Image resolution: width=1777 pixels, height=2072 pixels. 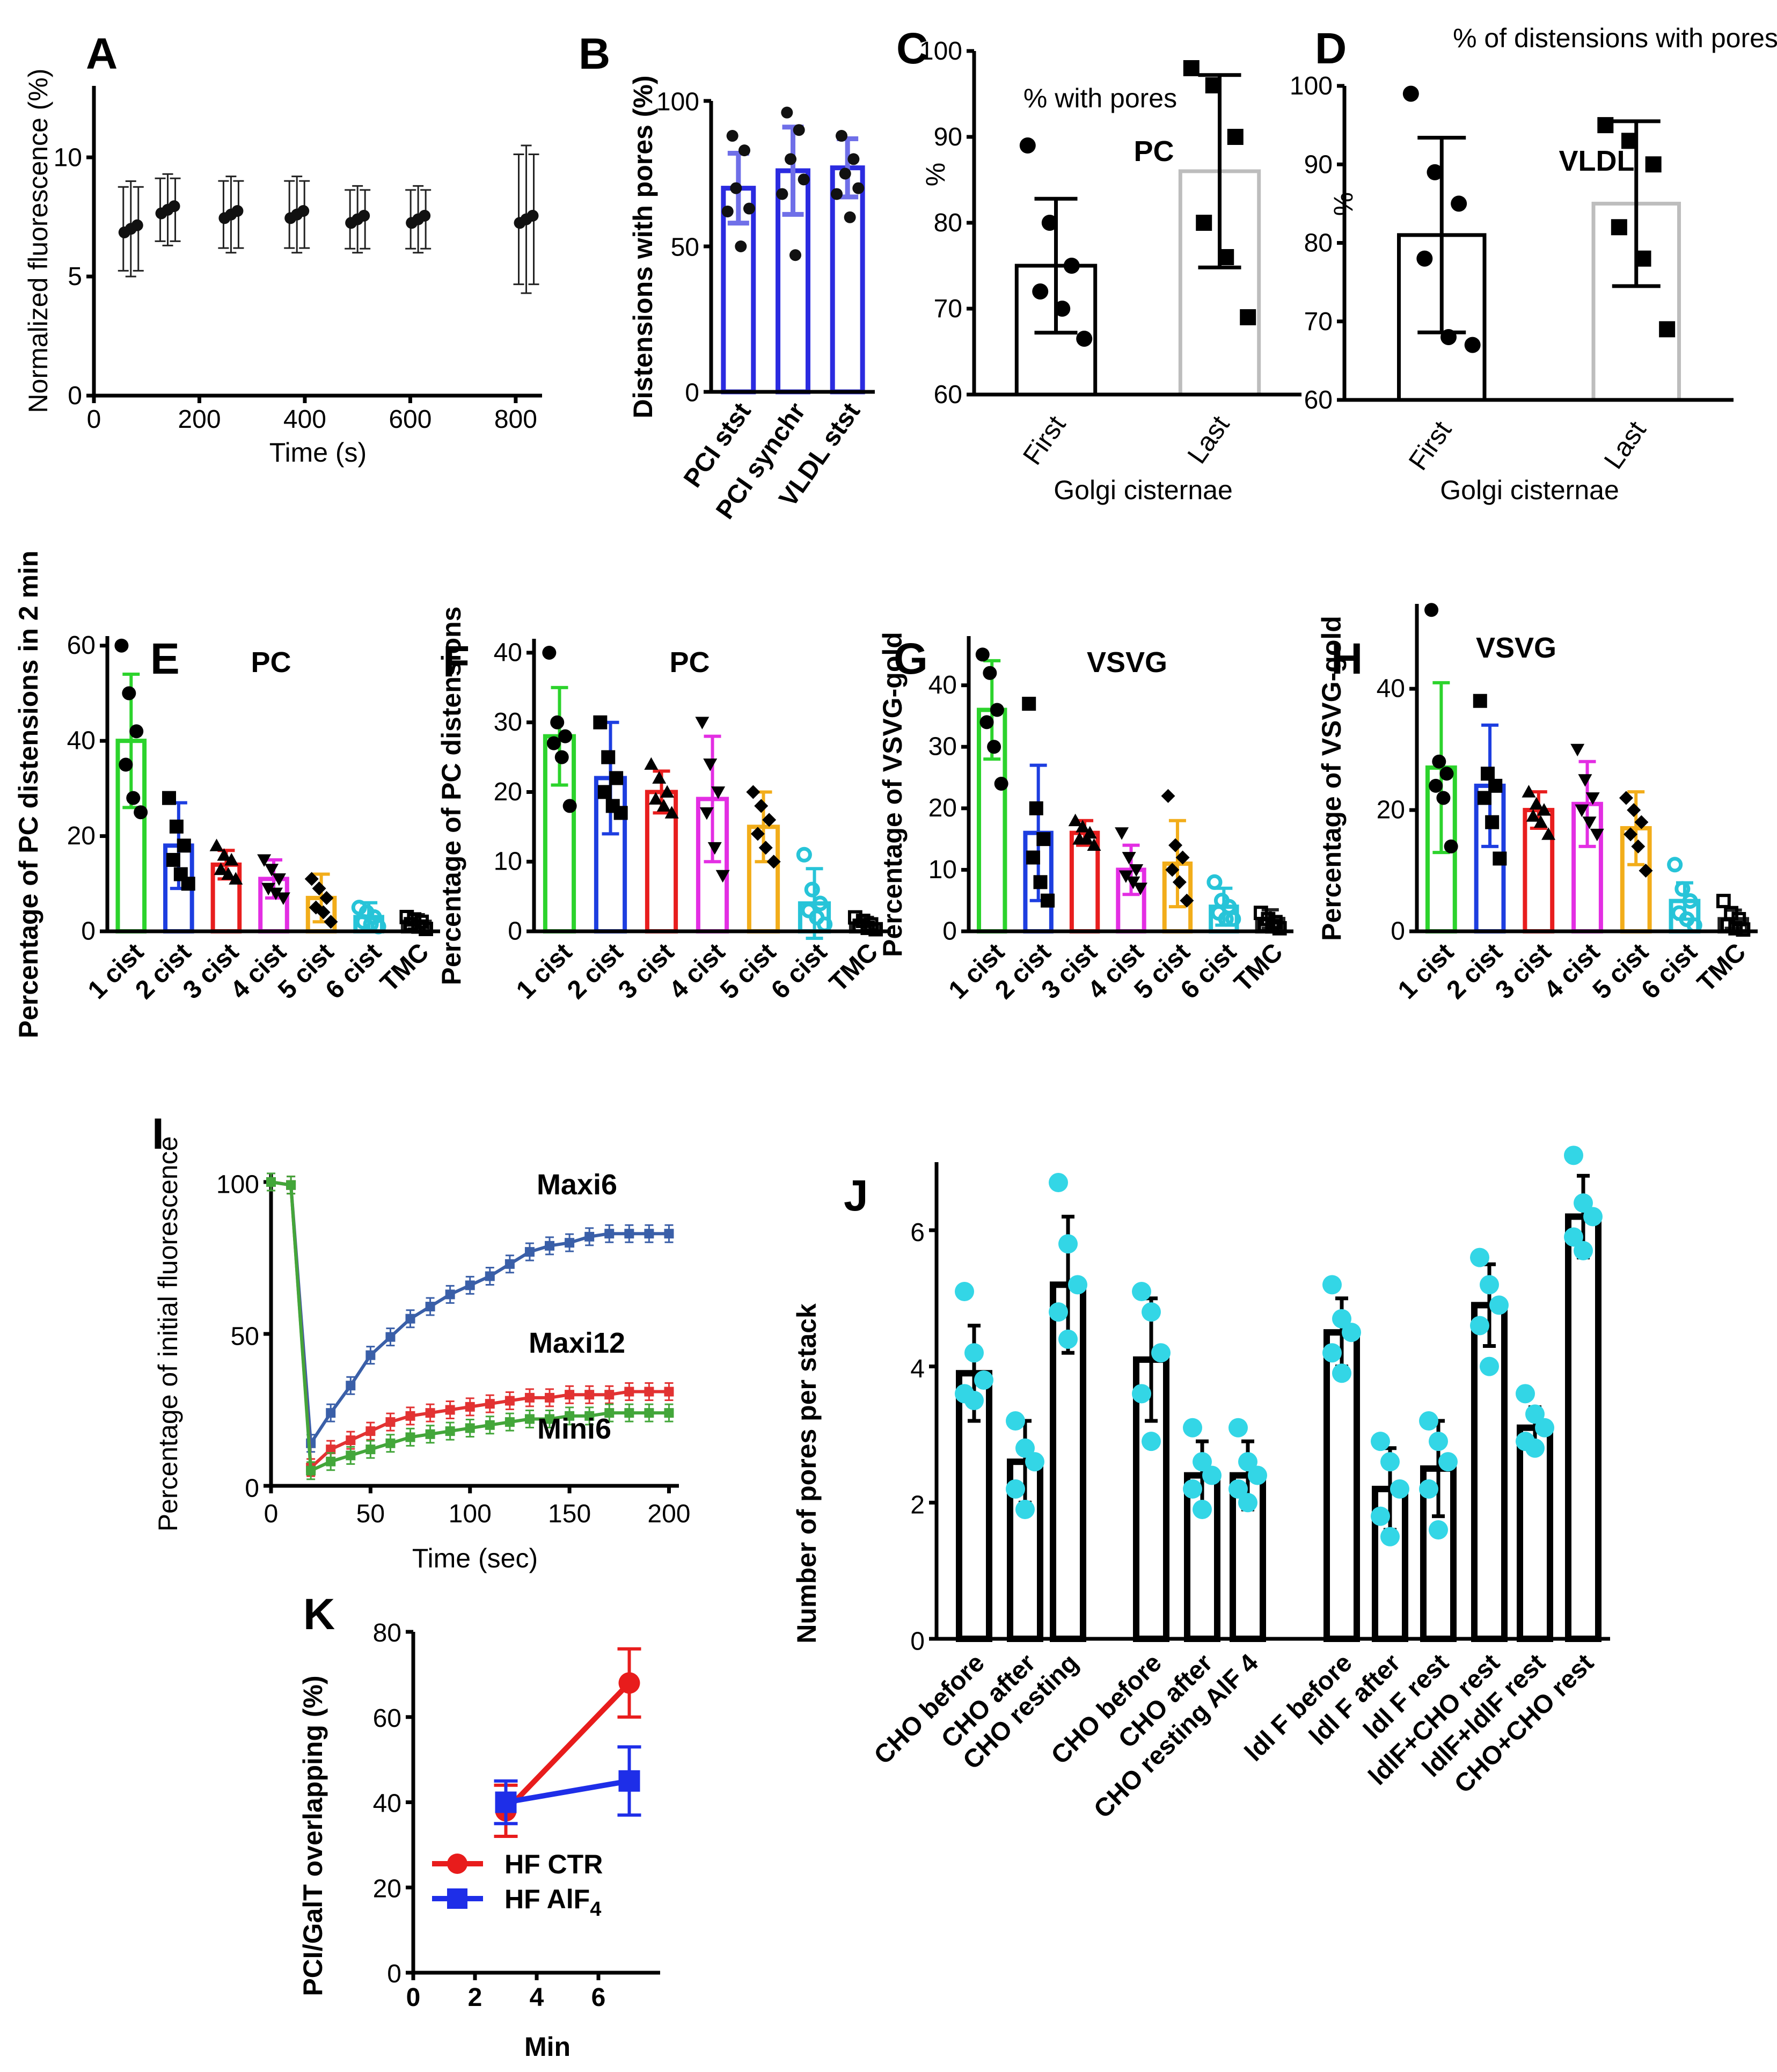 What do you see at coordinates (371, 1514) in the screenshot?
I see `x-tick-label: 50` at bounding box center [371, 1514].